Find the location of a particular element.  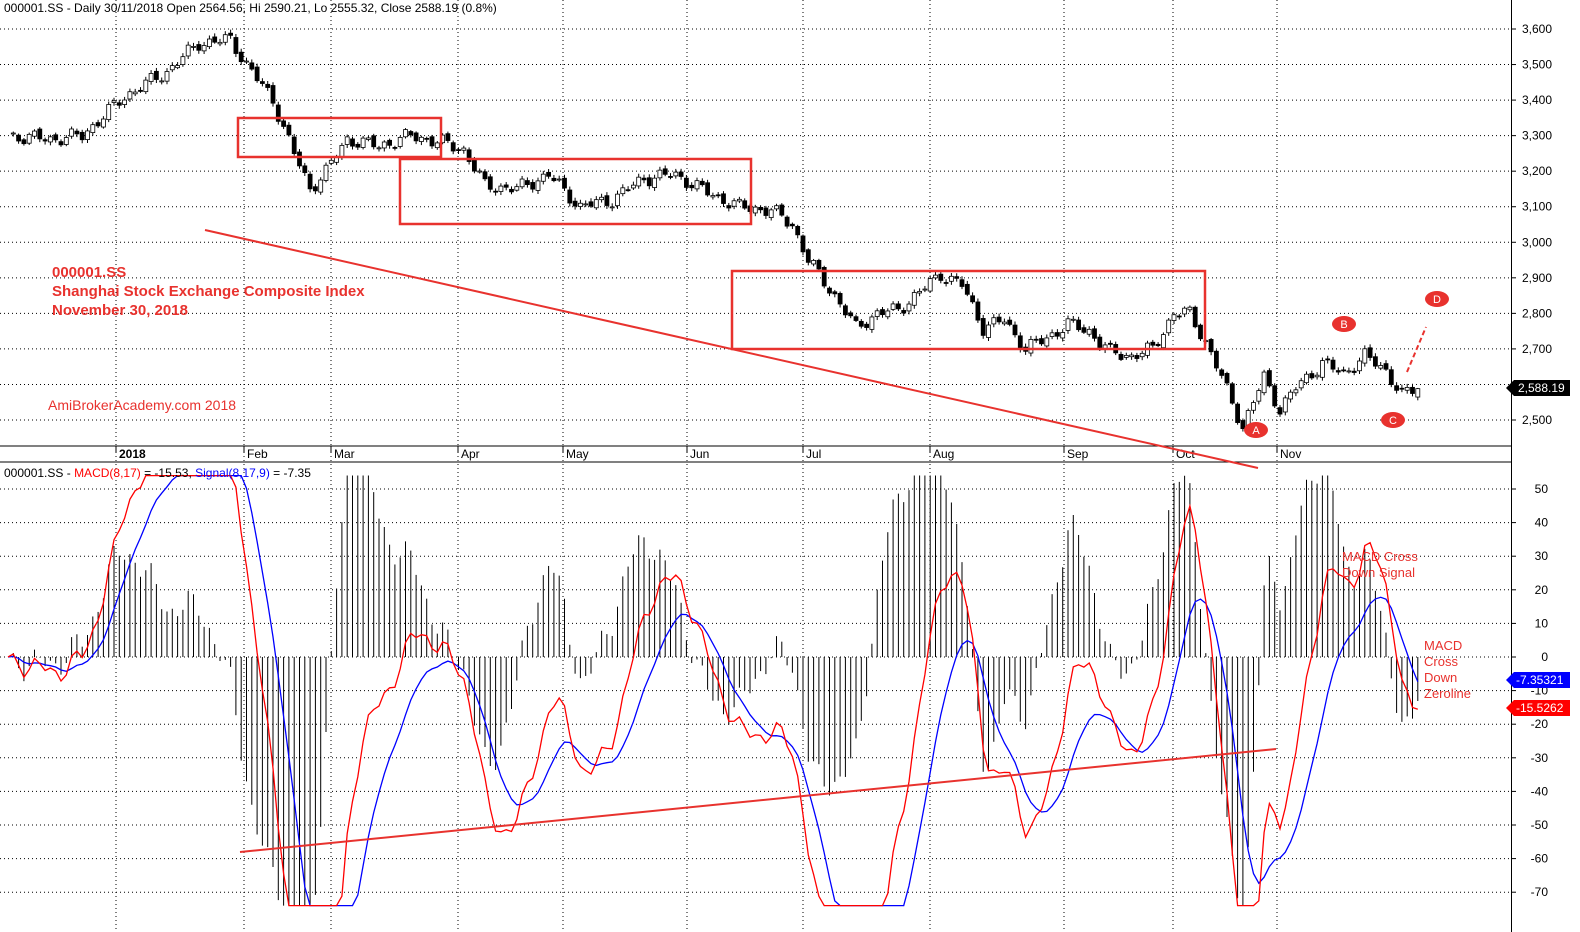

point-c-label: C is located at coordinates (1393, 421).